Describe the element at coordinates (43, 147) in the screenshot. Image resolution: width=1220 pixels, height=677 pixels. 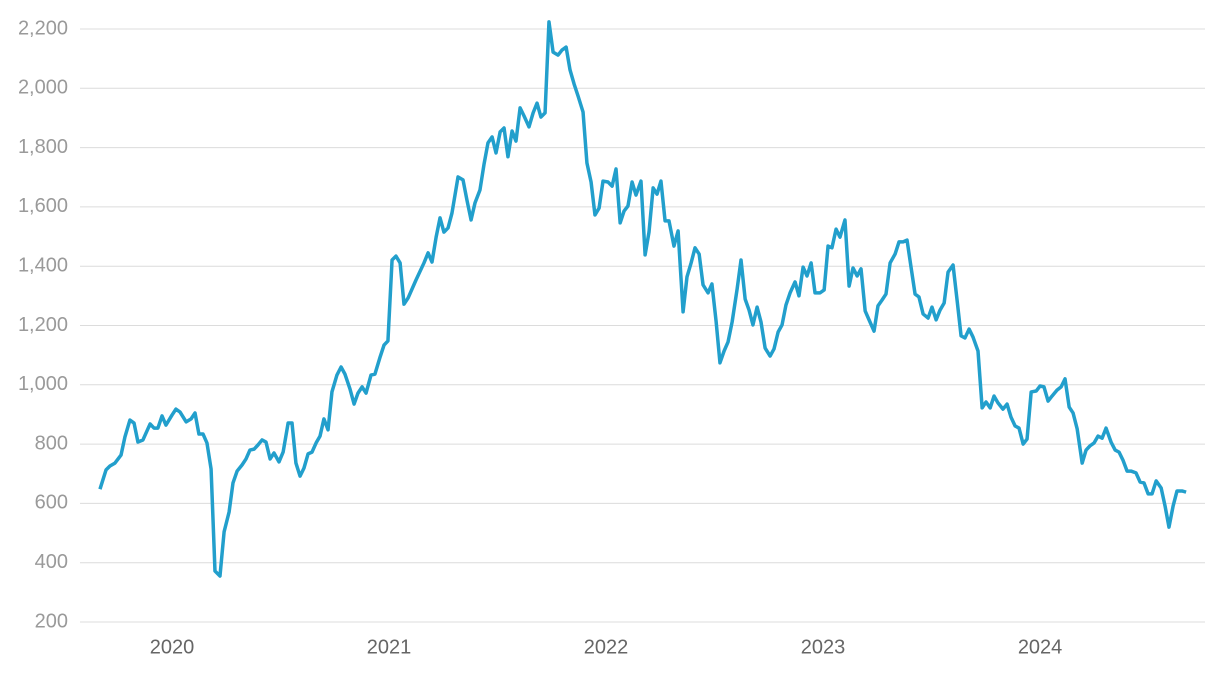
I see `y-tick-label: 1,800` at that location.